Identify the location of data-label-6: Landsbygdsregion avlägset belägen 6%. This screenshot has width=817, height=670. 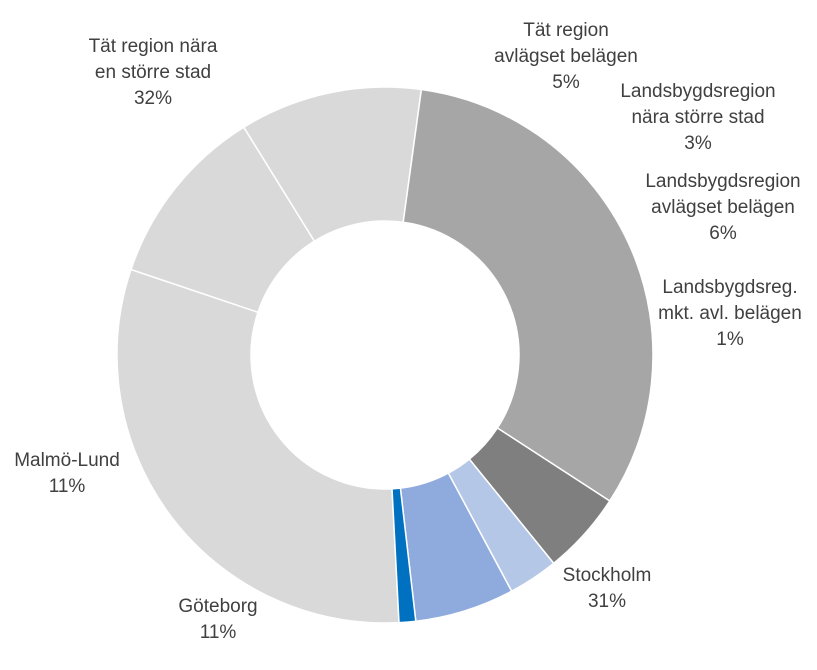
(722, 207).